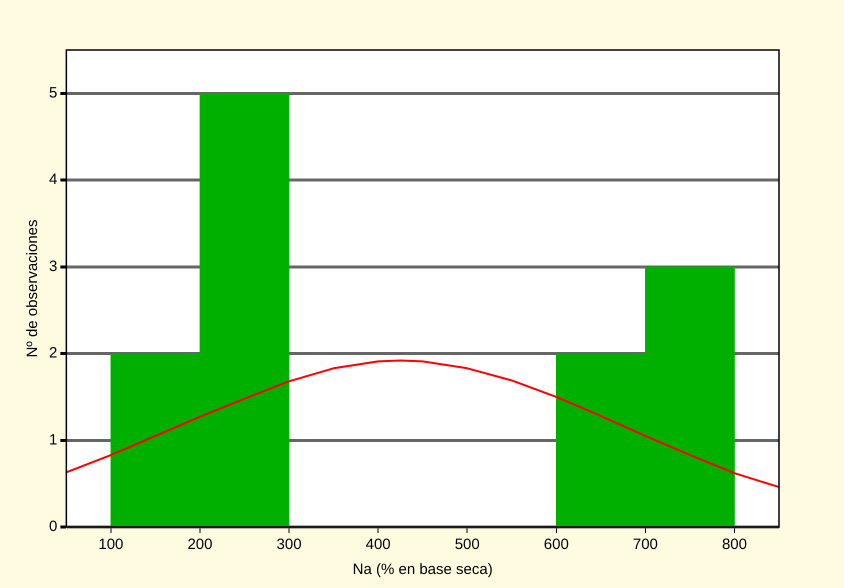 The height and width of the screenshot is (588, 844). I want to click on x-tick-label: 100, so click(111, 545).